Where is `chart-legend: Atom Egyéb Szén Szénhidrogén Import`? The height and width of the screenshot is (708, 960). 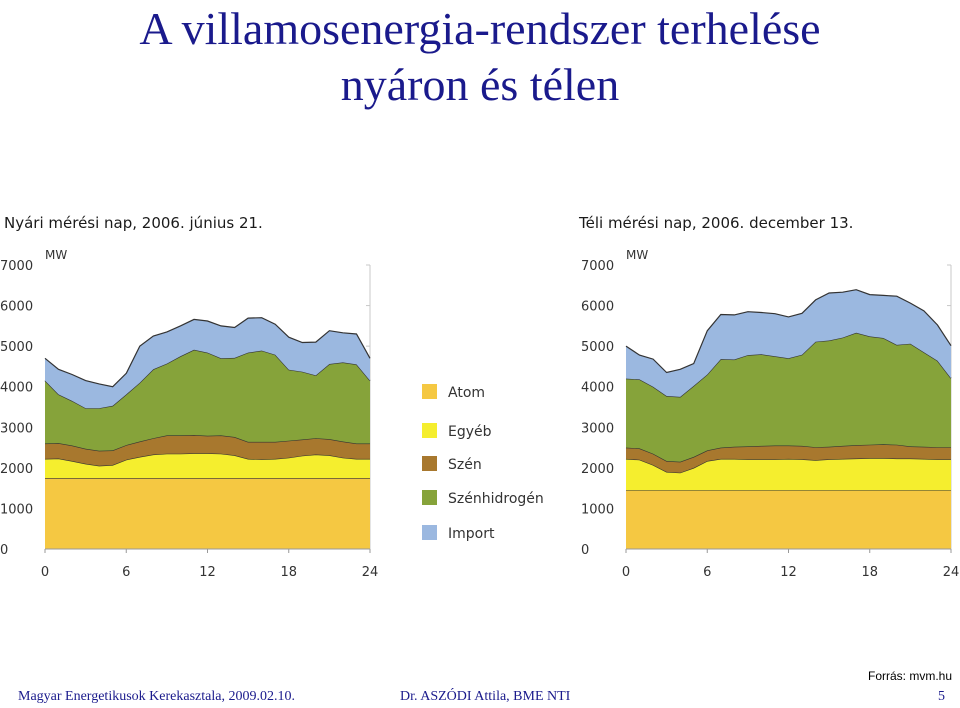
chart-legend: Atom Egyéb Szén Szénhidrogén Import is located at coordinates (483, 463).